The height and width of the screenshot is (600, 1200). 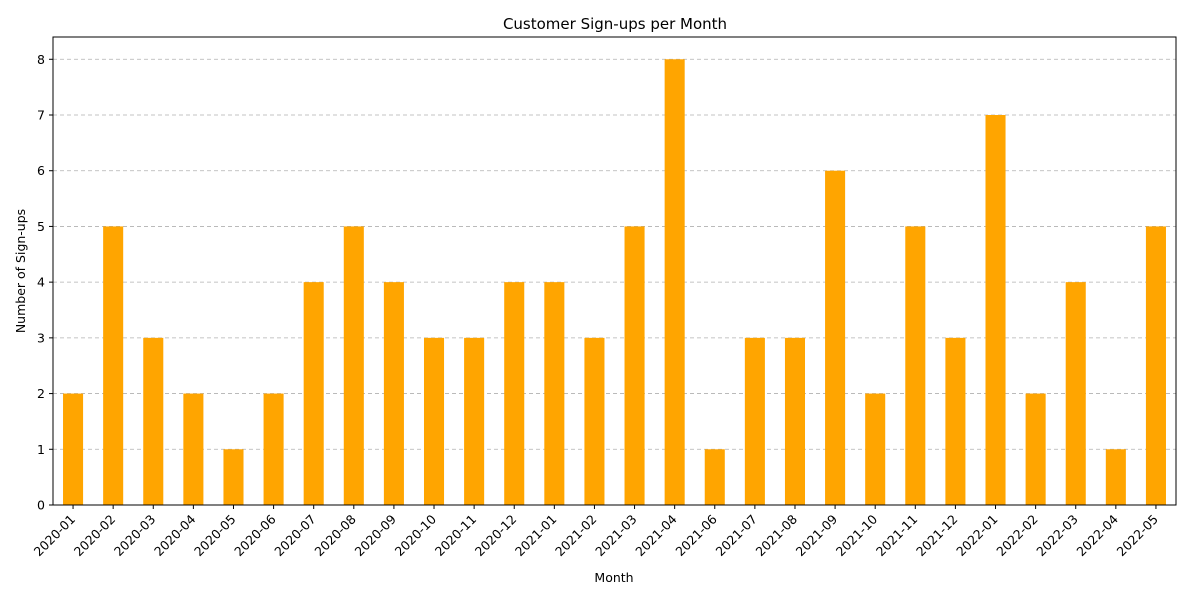 I want to click on x-tick-label: 2020-10, so click(x=416, y=535).